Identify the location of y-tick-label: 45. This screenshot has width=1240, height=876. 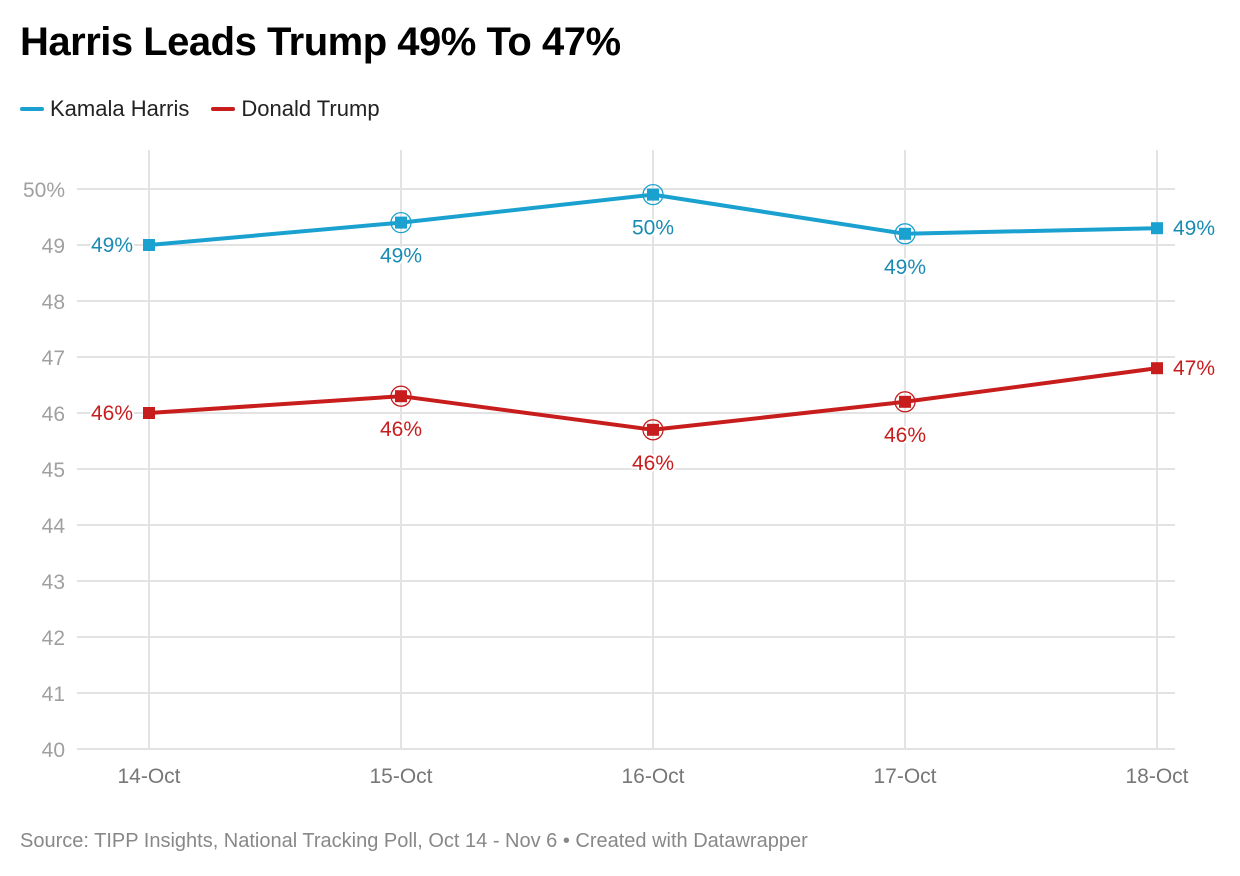
(53, 470).